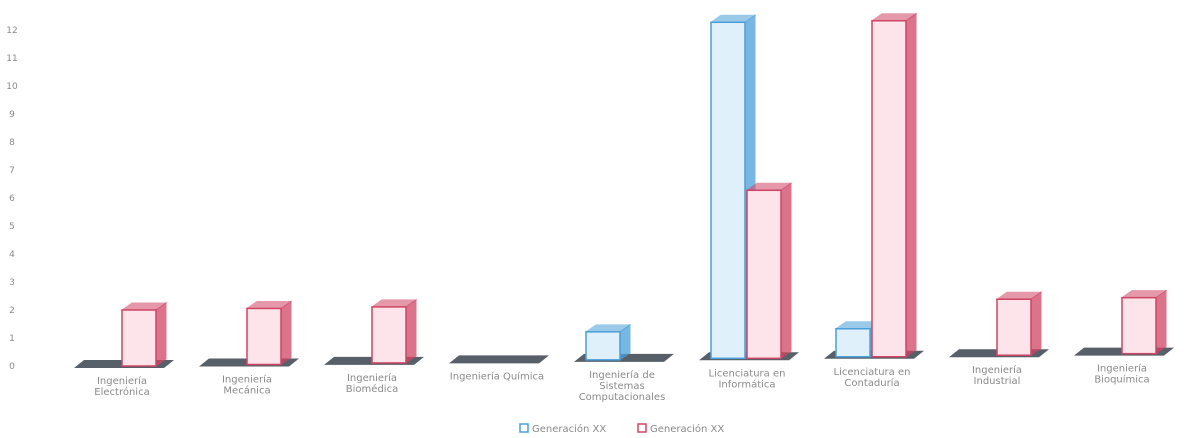  What do you see at coordinates (499, 359) in the screenshot?
I see `category-floor` at bounding box center [499, 359].